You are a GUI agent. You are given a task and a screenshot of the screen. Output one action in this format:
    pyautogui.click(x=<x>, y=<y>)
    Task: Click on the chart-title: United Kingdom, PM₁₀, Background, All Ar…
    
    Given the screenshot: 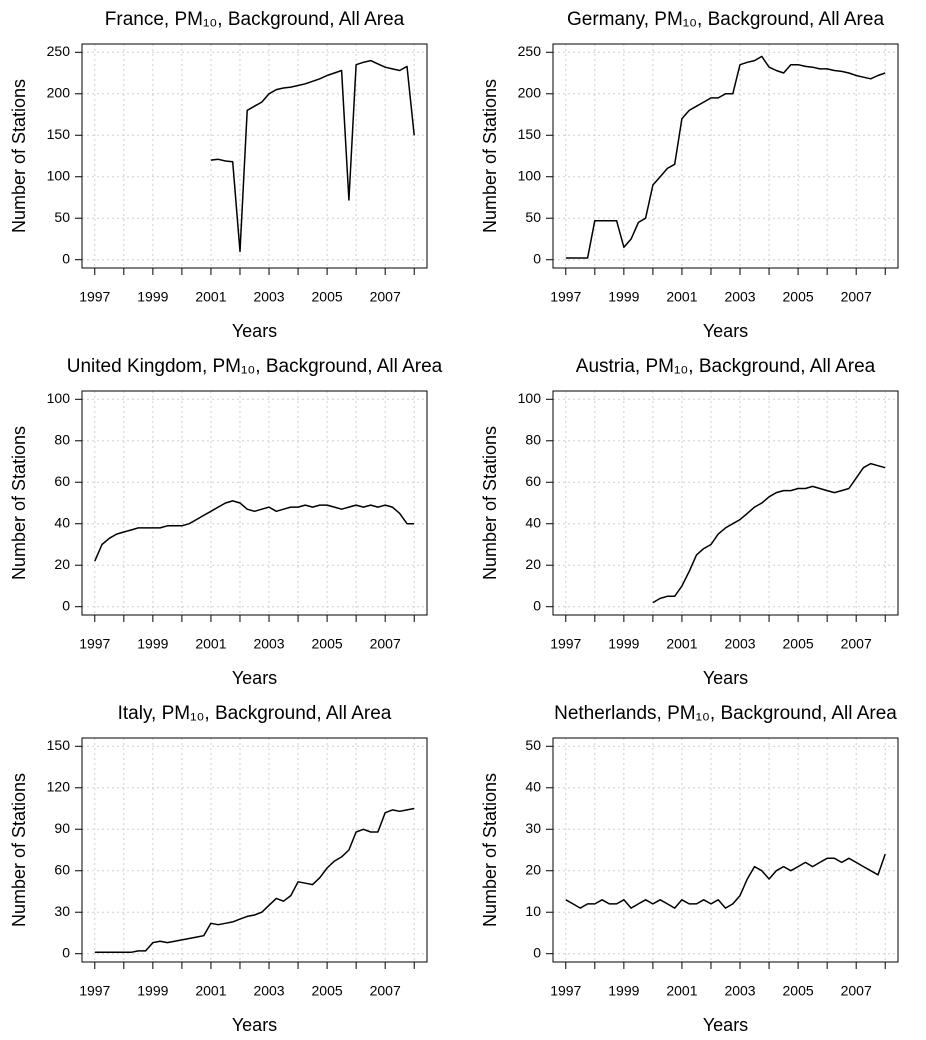 What is the action you would take?
    pyautogui.click(x=255, y=366)
    